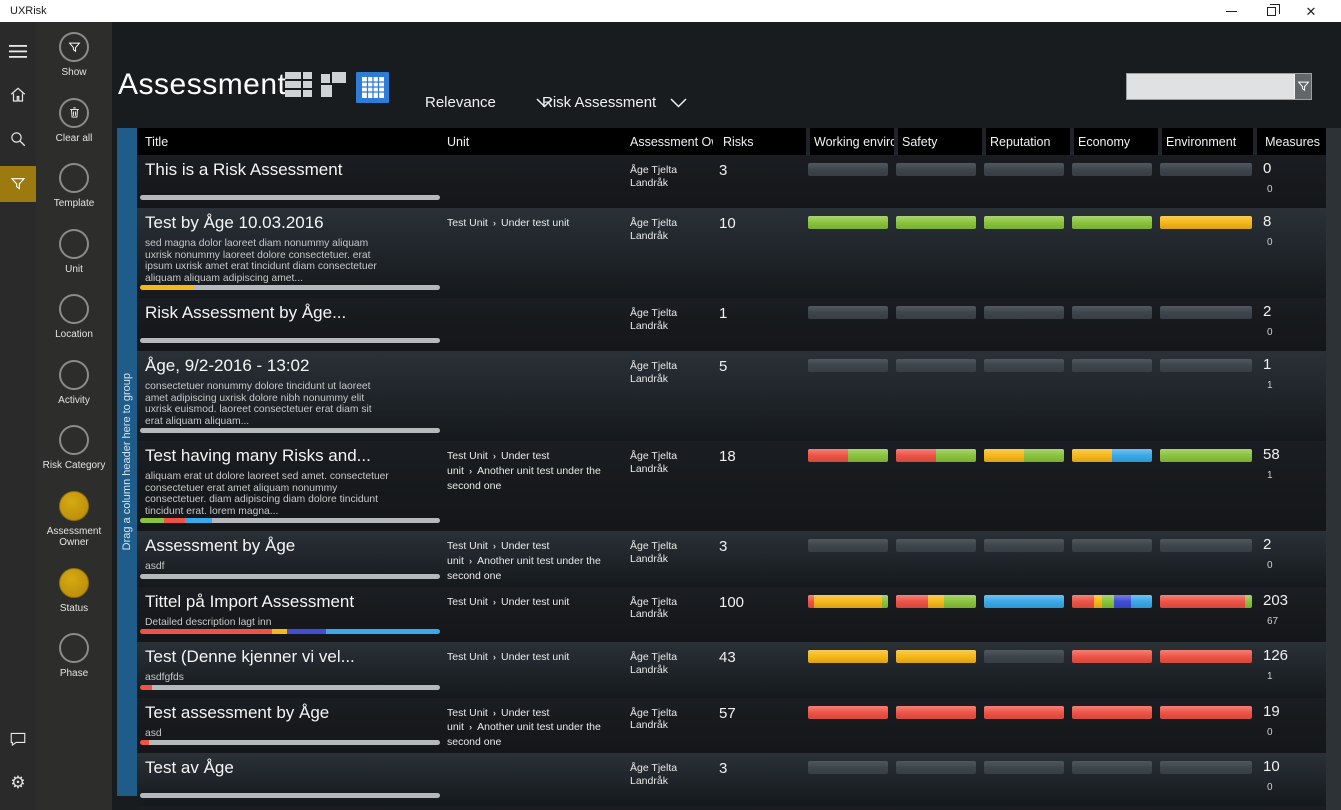  What do you see at coordinates (731, 779) in the screenshot?
I see `table-row: Test av Åge Åge Tjelta Landråk 3 10 0` at bounding box center [731, 779].